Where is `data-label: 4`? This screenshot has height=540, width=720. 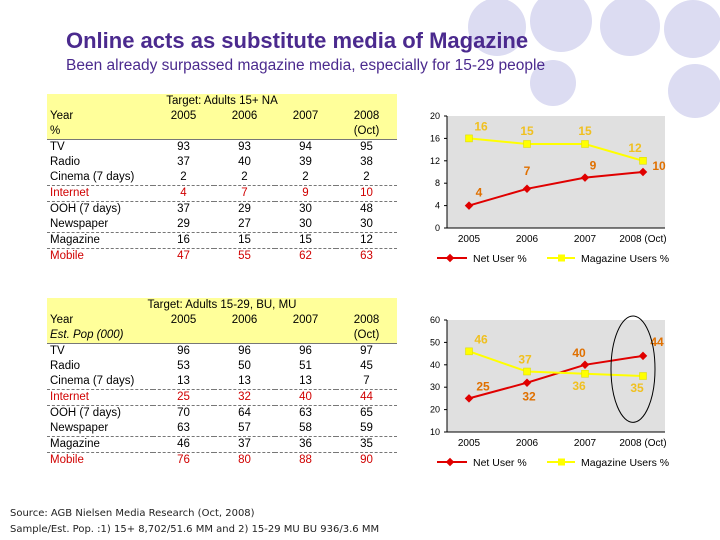
data-label: 4 is located at coordinates (479, 193).